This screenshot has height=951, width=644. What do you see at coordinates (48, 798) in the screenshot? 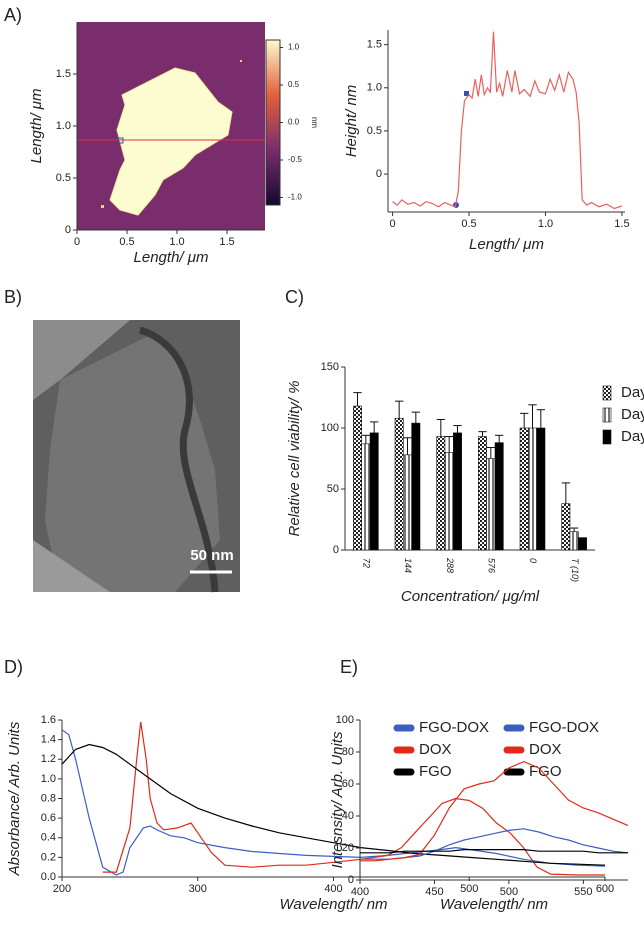
I see `y-tick-label: 0.8` at bounding box center [48, 798].